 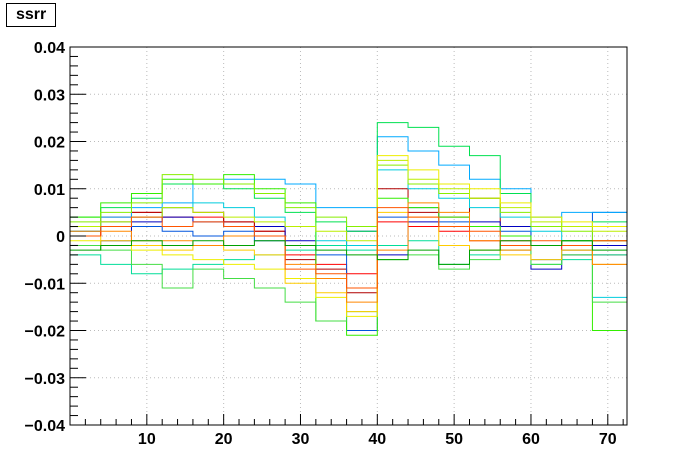 What do you see at coordinates (608, 439) in the screenshot?
I see `x-tick-label: 70` at bounding box center [608, 439].